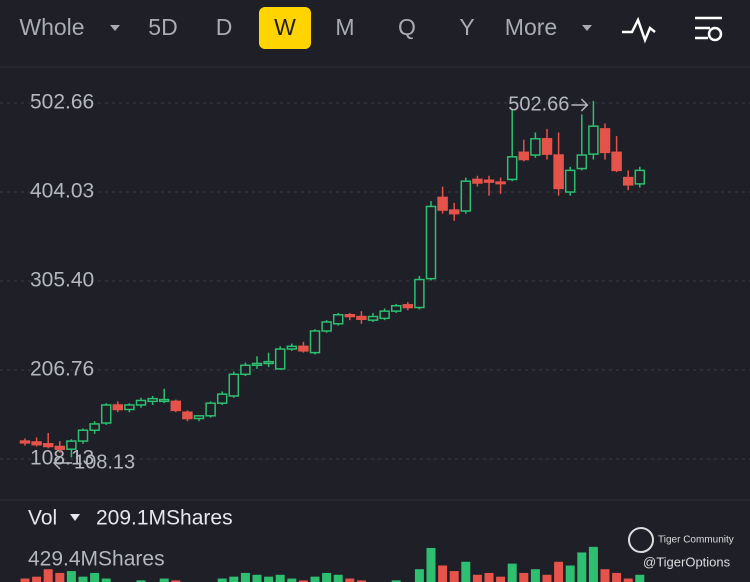 This screenshot has height=582, width=750. What do you see at coordinates (332, 564) in the screenshot?
I see `volume-chart` at bounding box center [332, 564].